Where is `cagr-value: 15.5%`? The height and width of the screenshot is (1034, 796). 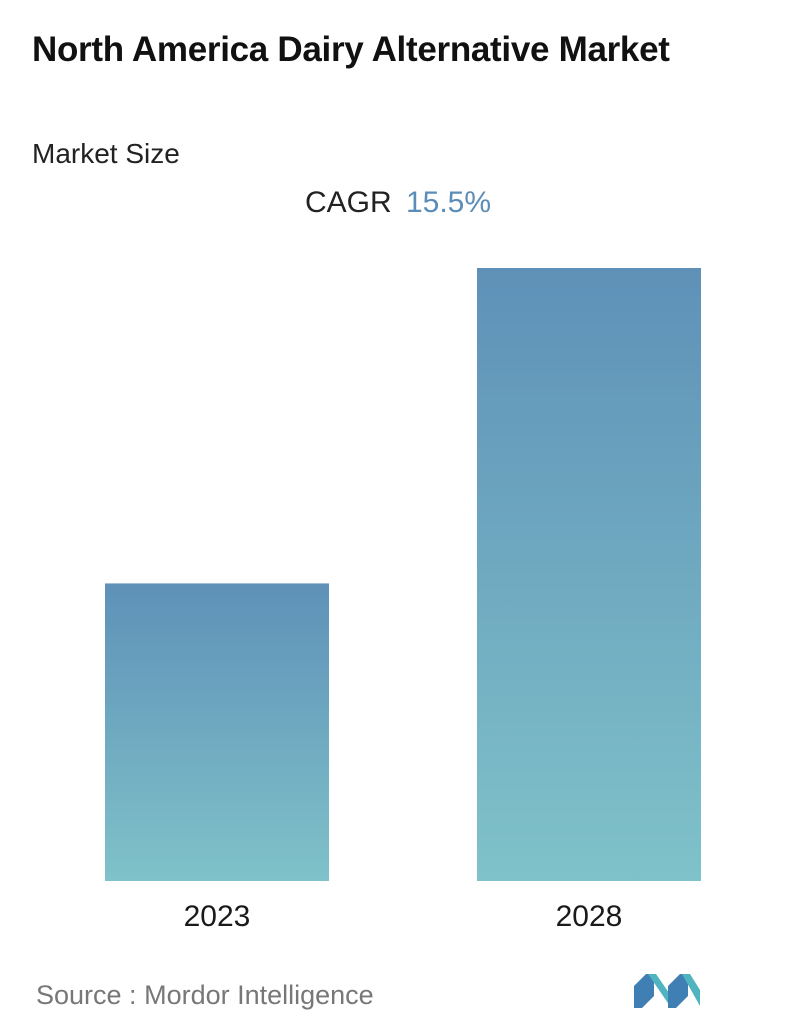
cagr-value: 15.5% is located at coordinates (448, 202).